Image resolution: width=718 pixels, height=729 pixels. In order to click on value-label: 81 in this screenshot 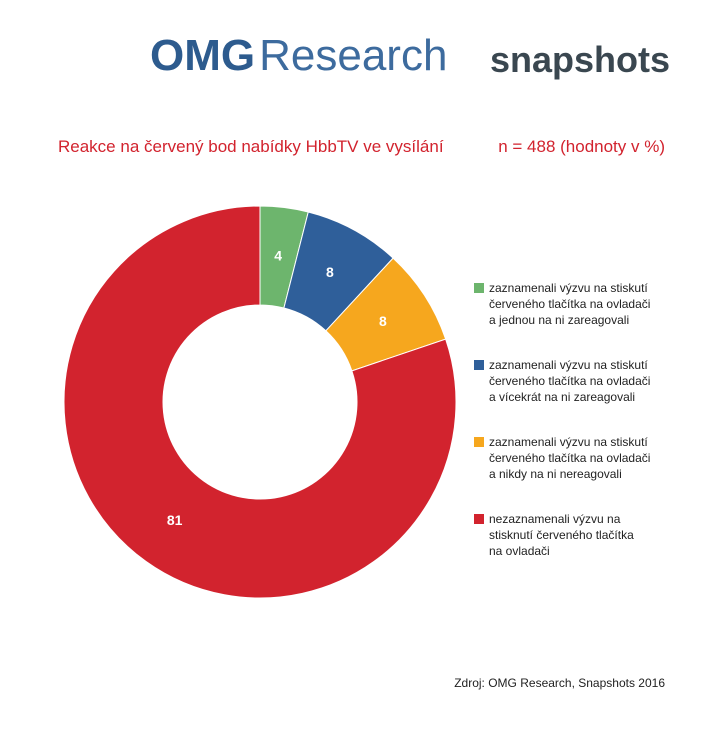, I will do `click(175, 520)`.